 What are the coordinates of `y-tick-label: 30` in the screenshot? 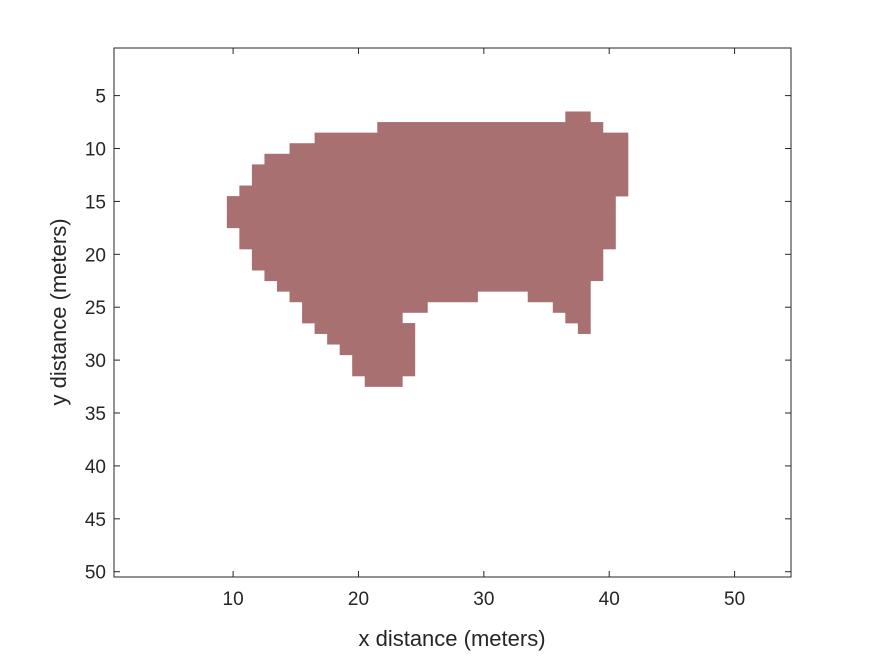 It's located at (95, 361).